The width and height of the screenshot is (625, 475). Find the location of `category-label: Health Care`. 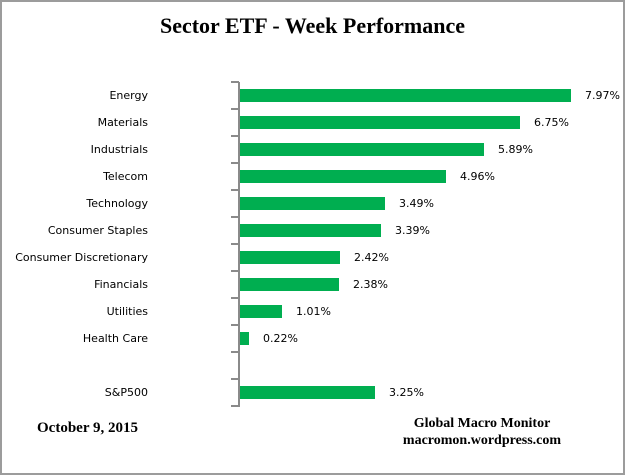

category-label: Health Care is located at coordinates (115, 338).